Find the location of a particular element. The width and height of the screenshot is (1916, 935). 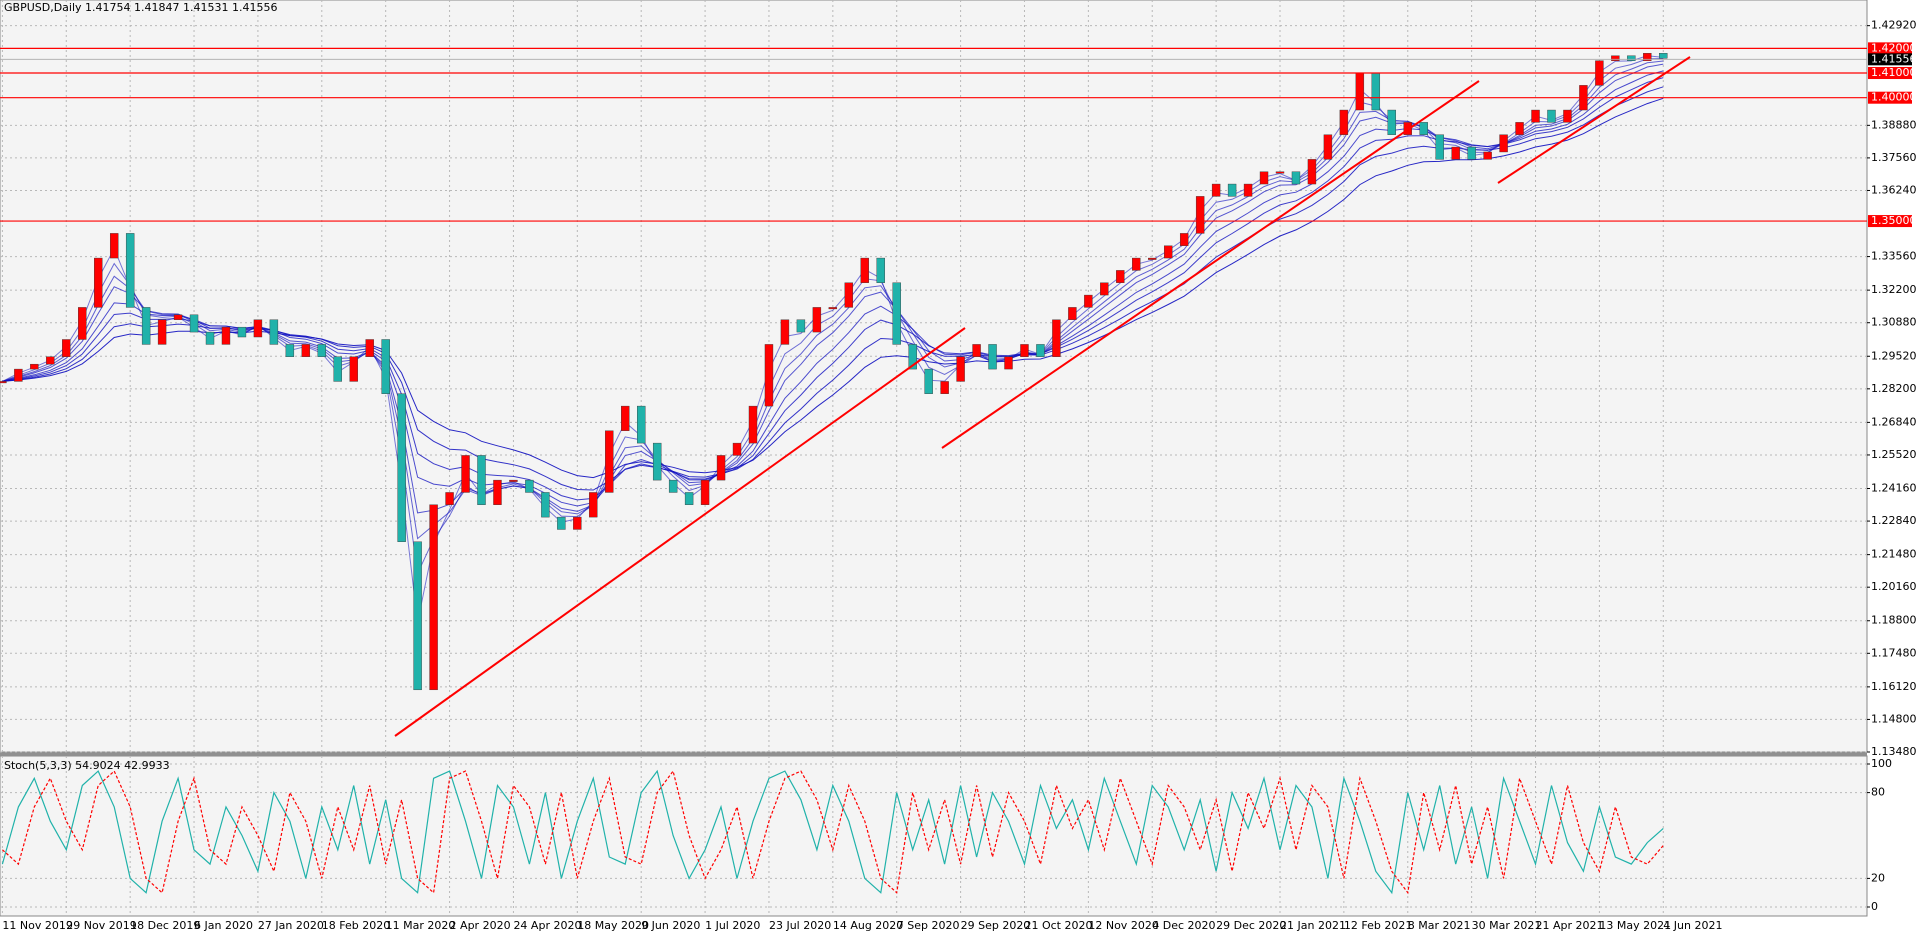

x-tick-label: 18 Feb 2020 is located at coordinates (356, 925).